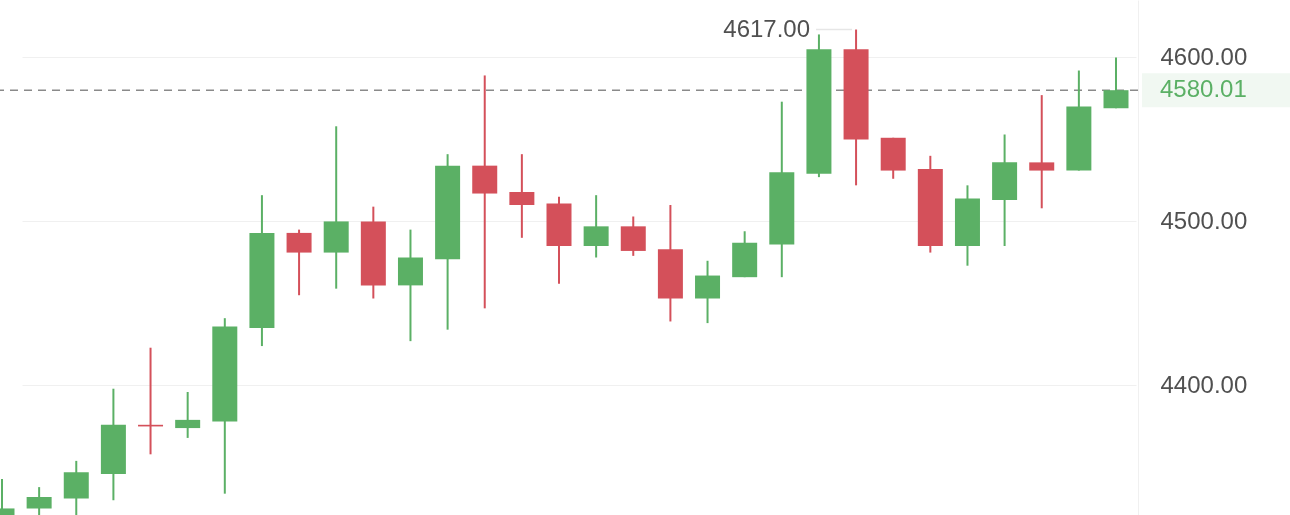 The width and height of the screenshot is (1290, 515). I want to click on y-tick-label: 4400.00, so click(1204, 384).